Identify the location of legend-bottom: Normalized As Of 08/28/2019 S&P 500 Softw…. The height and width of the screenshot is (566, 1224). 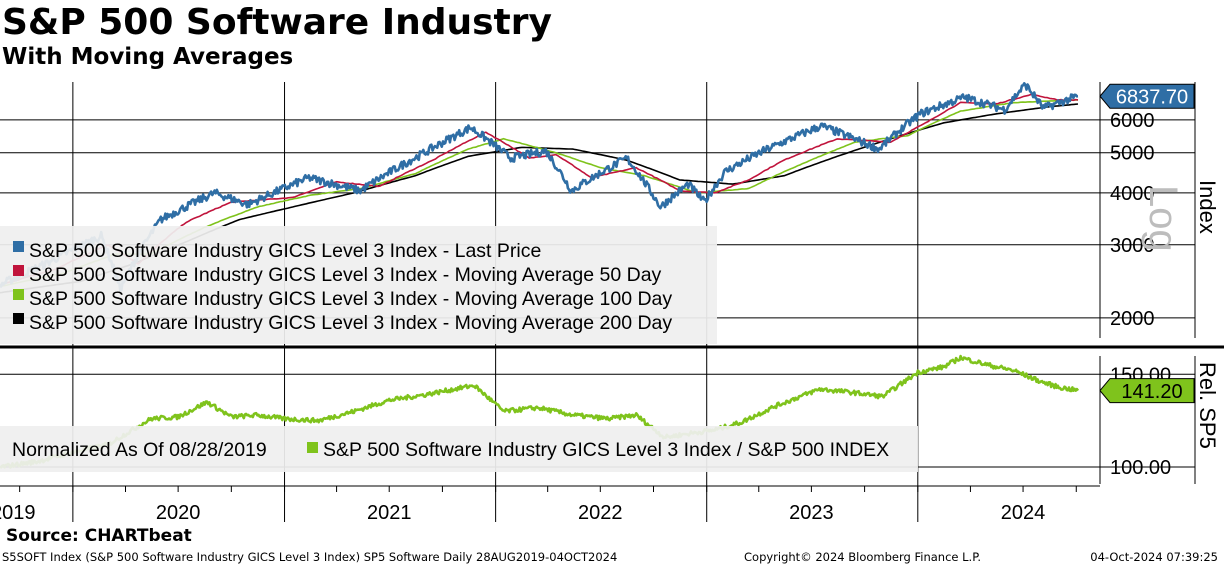
(459, 449).